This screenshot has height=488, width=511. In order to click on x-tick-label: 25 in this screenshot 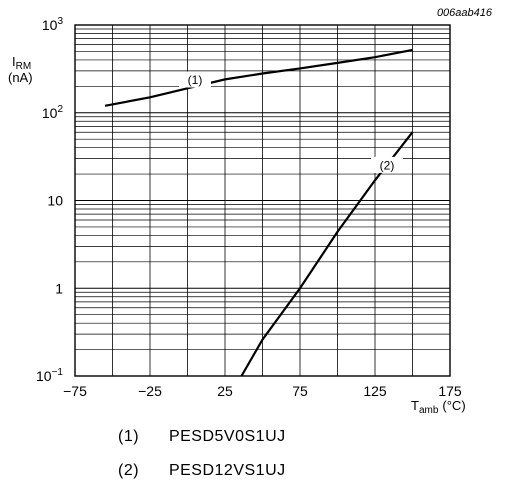, I will do `click(225, 391)`.